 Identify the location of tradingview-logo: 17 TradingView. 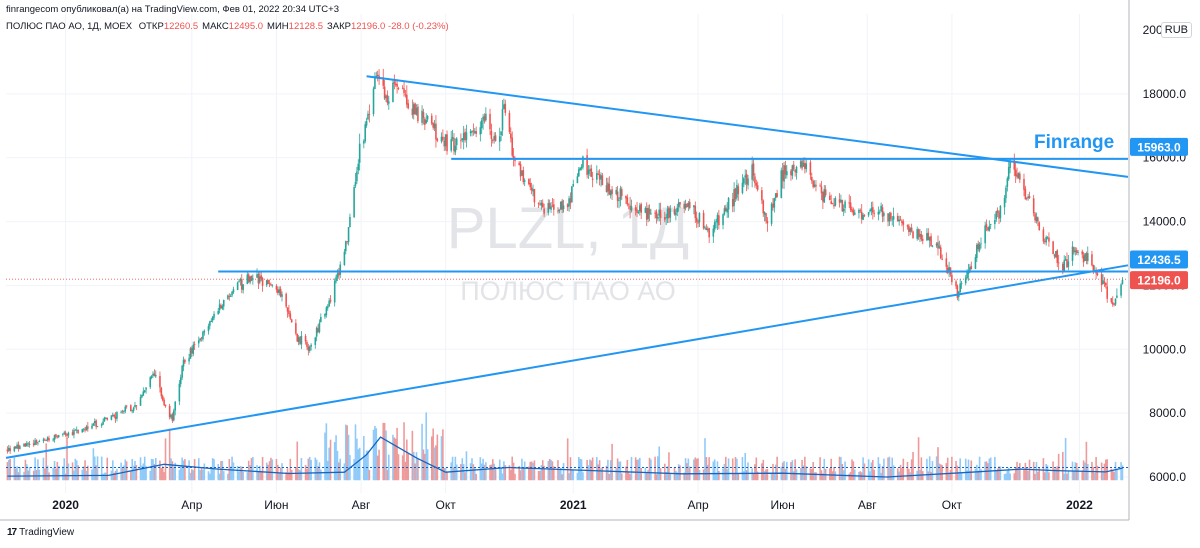
(40, 532).